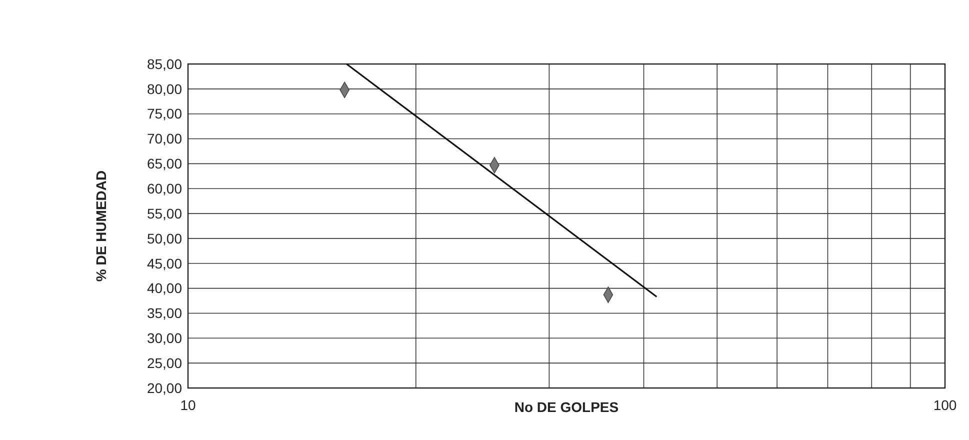 The image size is (969, 440). I want to click on x-tick-label: 10, so click(188, 405).